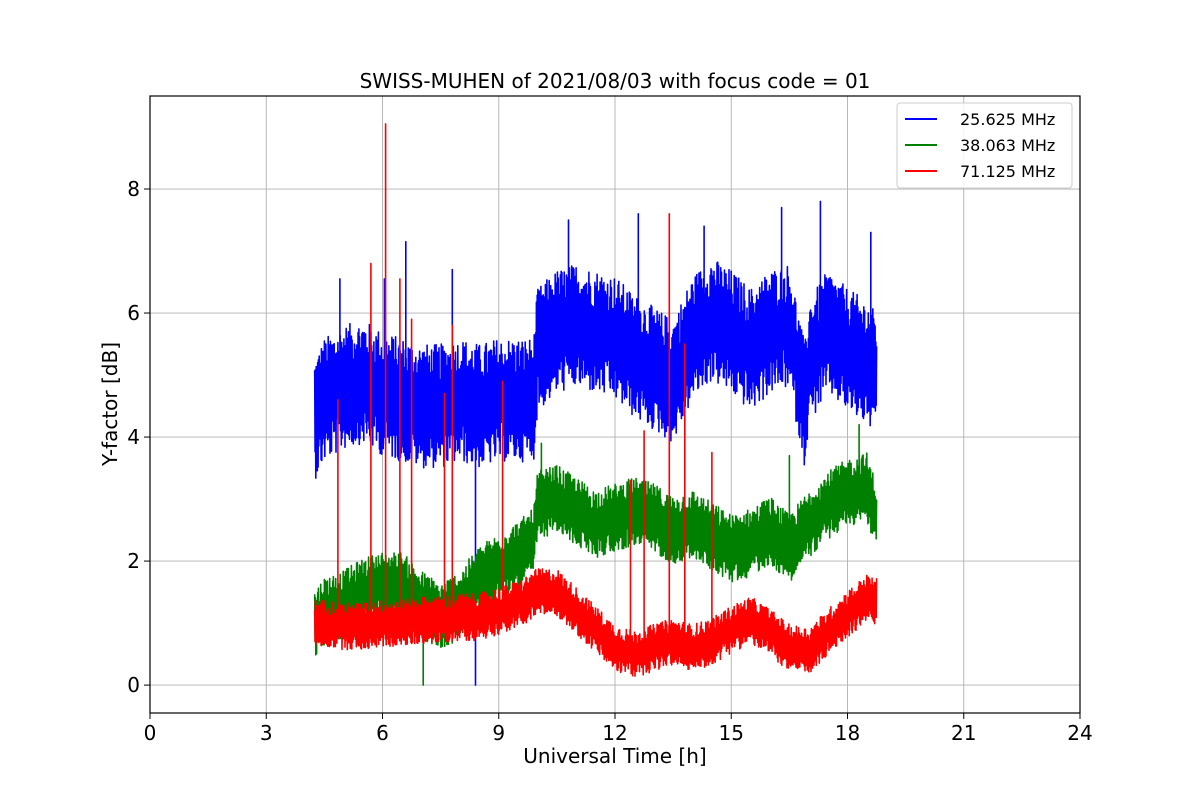 The height and width of the screenshot is (800, 1200). I want to click on y-tick-label: 2, so click(133, 561).